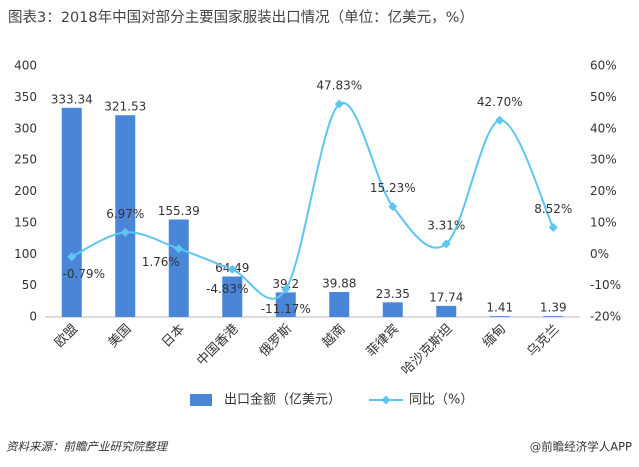  I want to click on legend-label: 同比（%）, so click(441, 400).